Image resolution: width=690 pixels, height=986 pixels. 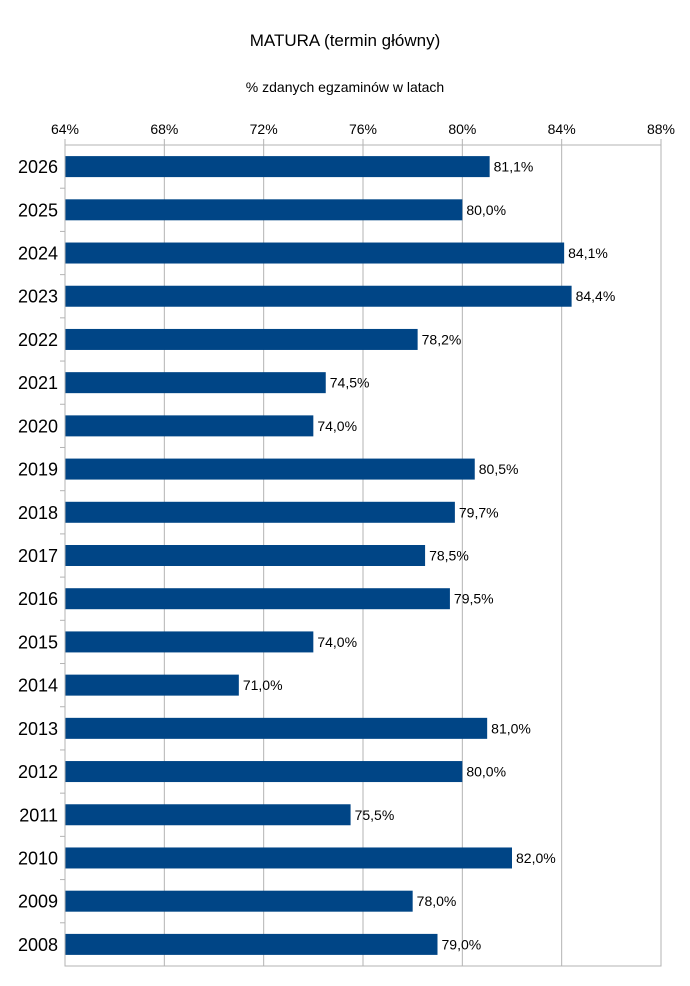 What do you see at coordinates (189, 642) in the screenshot?
I see `bar-2015` at bounding box center [189, 642].